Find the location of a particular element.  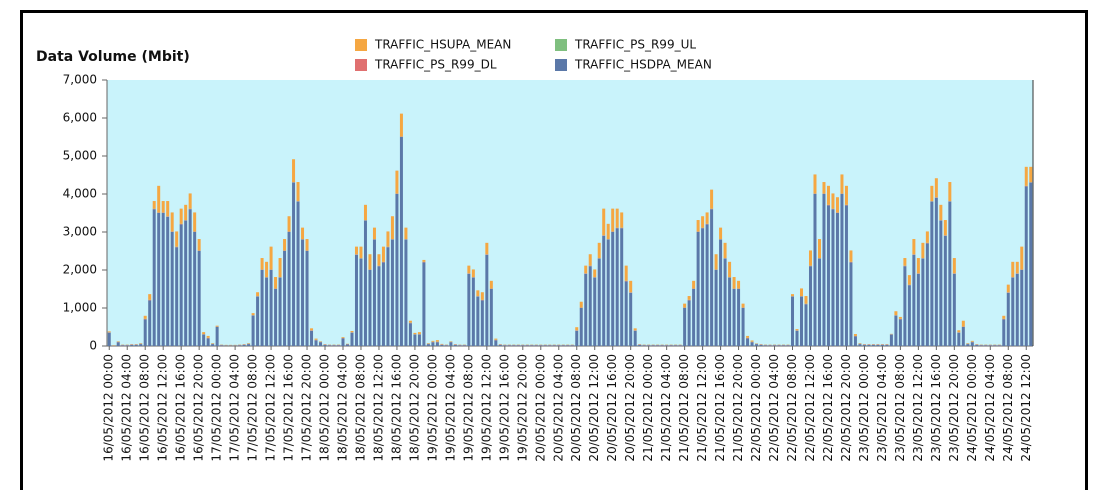

x-tick-label: 18/05/2012 04:00 is located at coordinates (342, 408).